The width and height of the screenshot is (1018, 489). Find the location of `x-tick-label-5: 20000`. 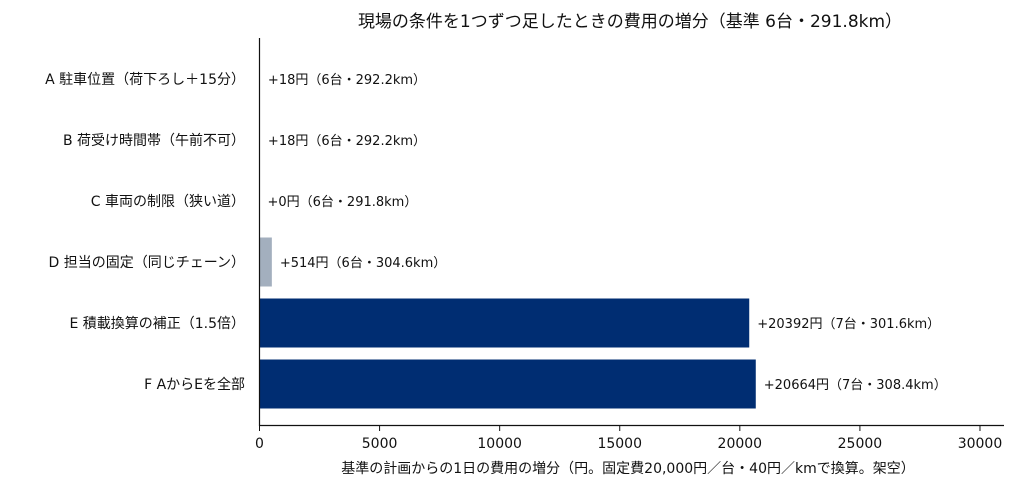

x-tick-label-5: 20000 is located at coordinates (740, 444).